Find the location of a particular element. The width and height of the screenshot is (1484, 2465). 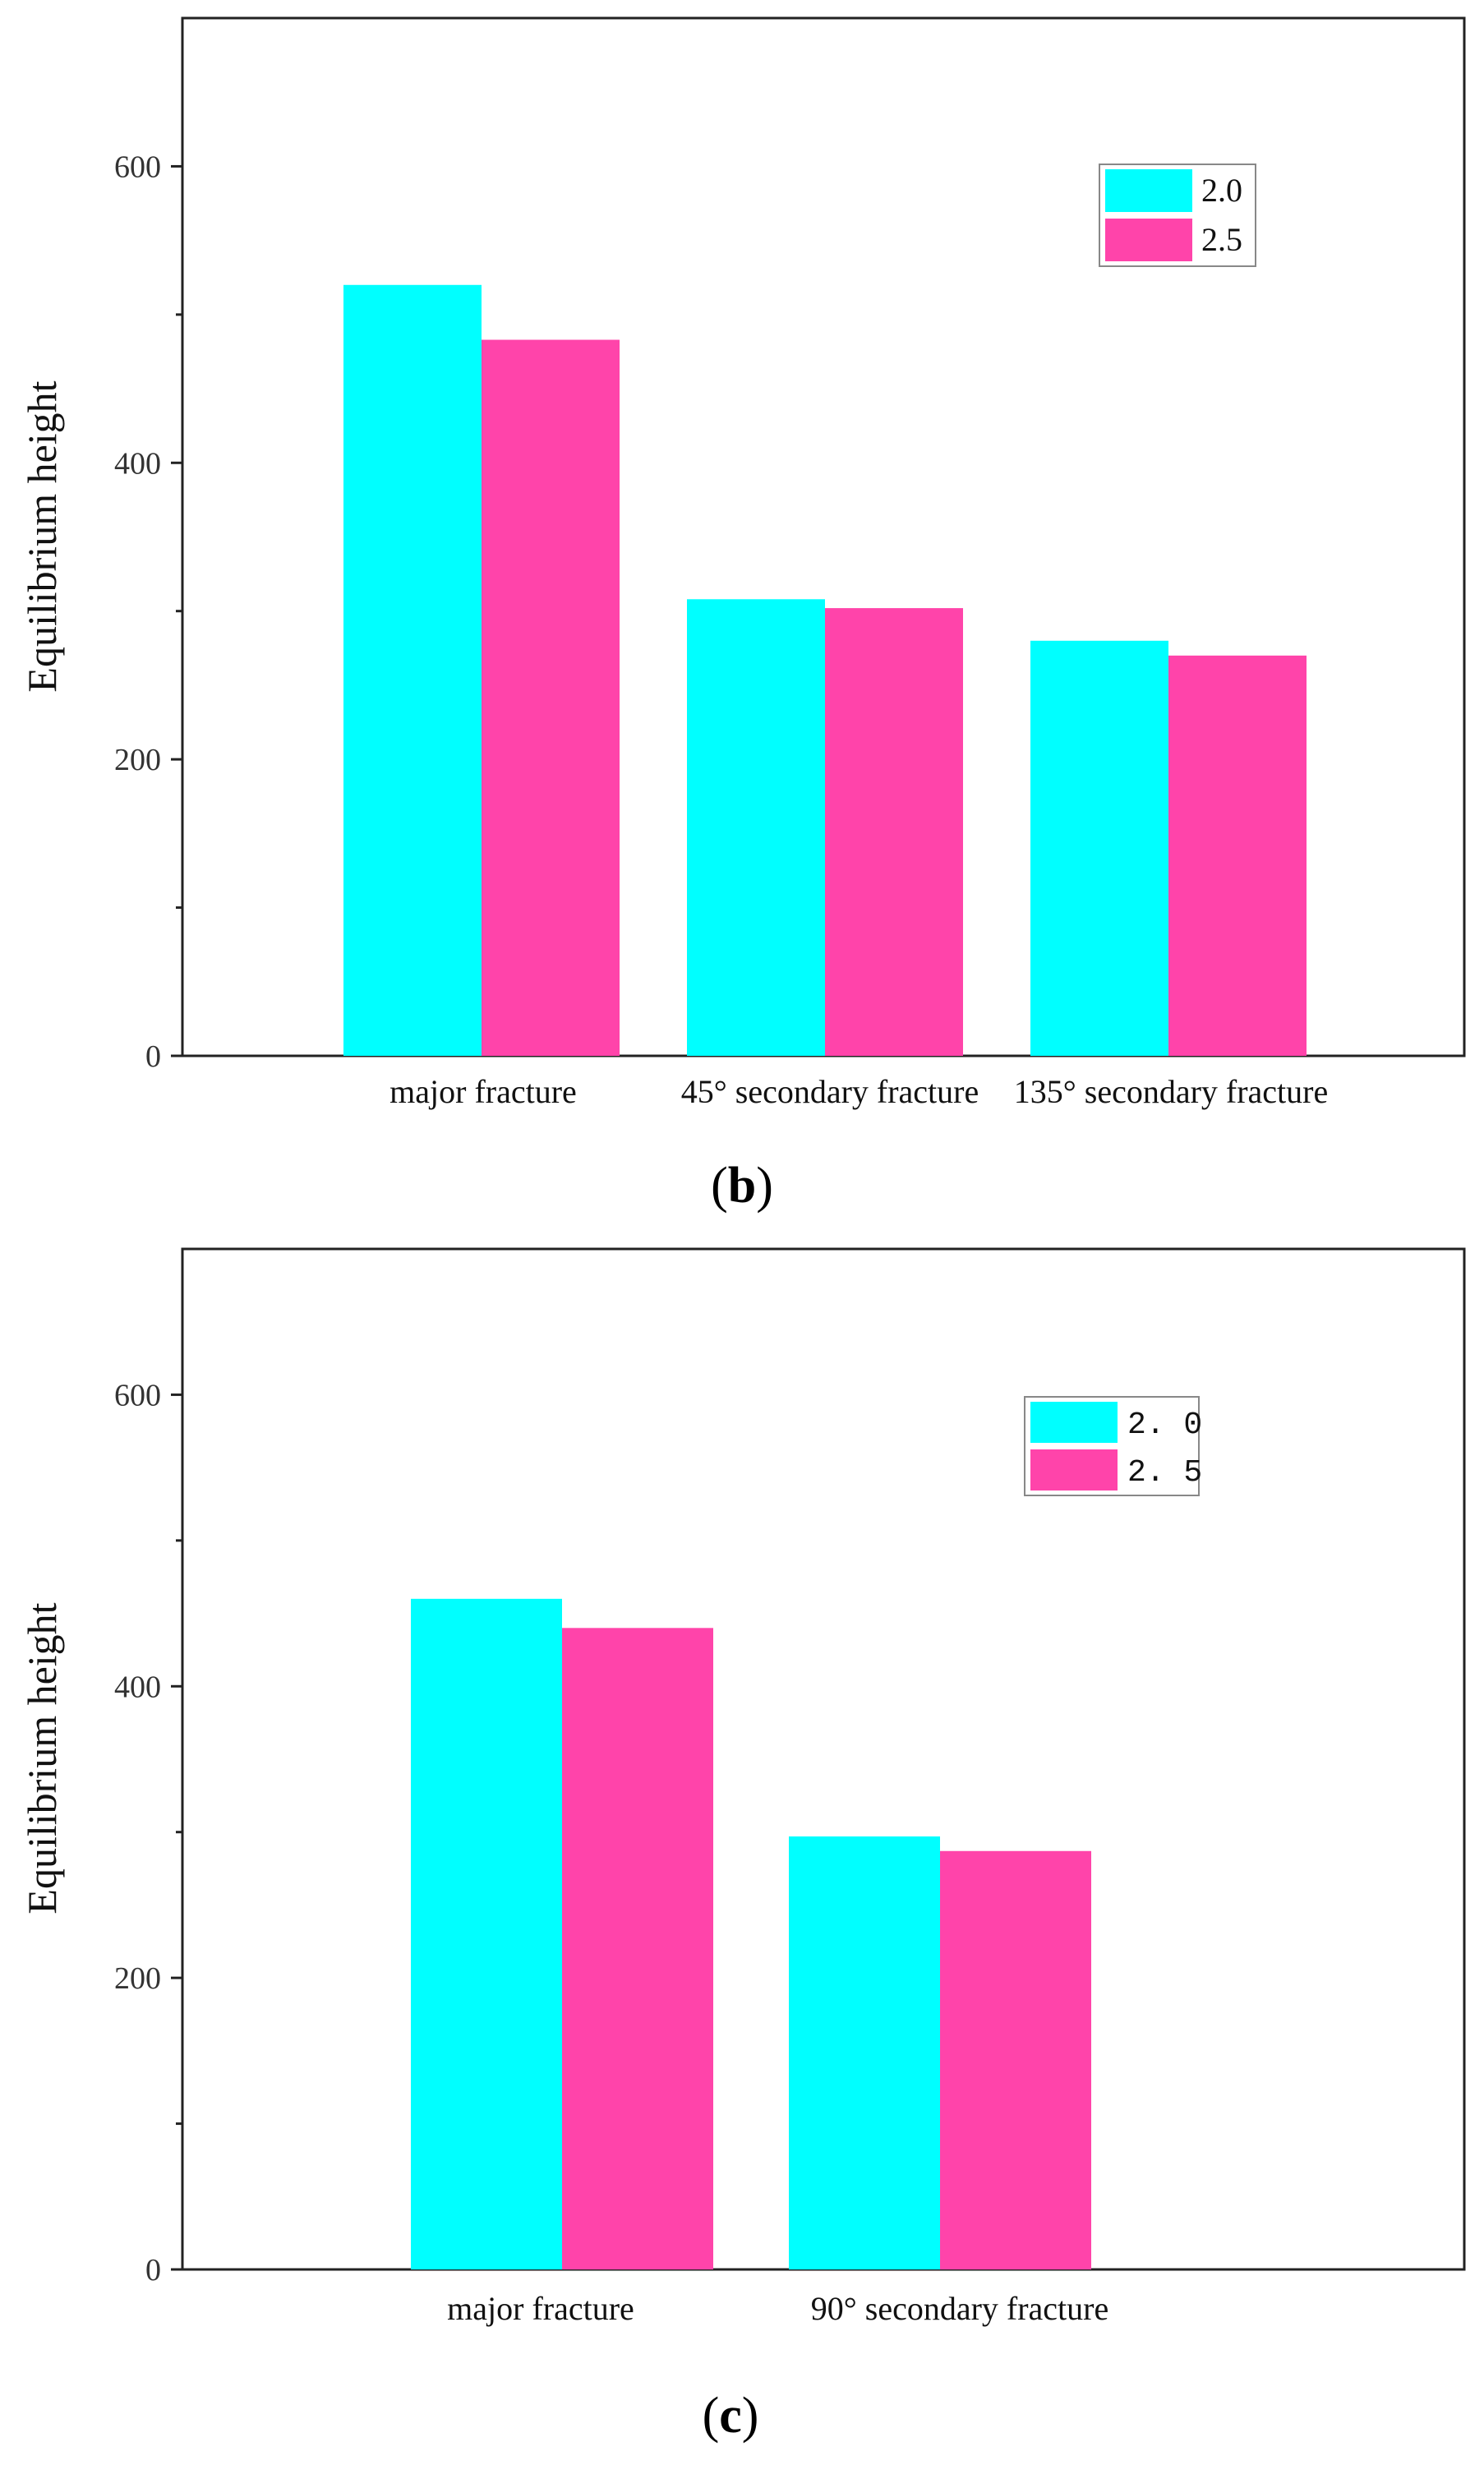

panel-letter-b: b is located at coordinates (742, 1186).